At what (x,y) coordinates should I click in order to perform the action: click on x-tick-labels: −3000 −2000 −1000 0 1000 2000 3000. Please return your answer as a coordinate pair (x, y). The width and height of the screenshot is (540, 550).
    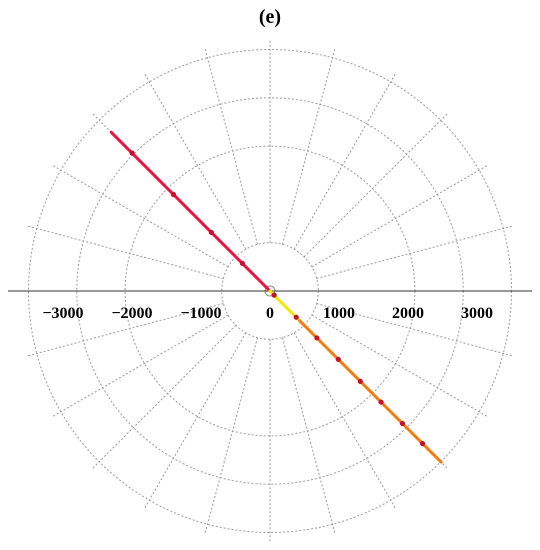
    Looking at the image, I should click on (267, 313).